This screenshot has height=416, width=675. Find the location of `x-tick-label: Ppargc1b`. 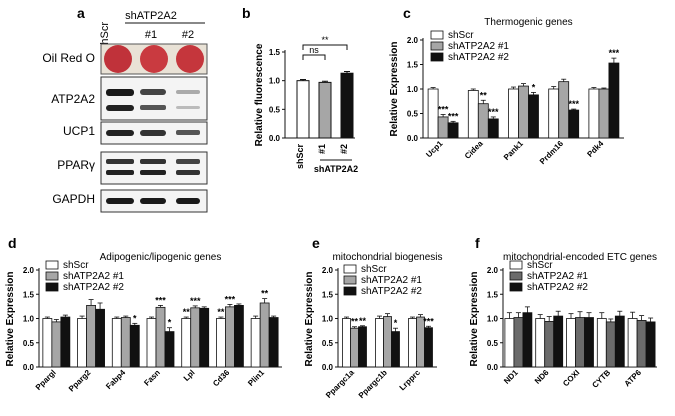

x-tick-label: Ppargc1b is located at coordinates (373, 384).